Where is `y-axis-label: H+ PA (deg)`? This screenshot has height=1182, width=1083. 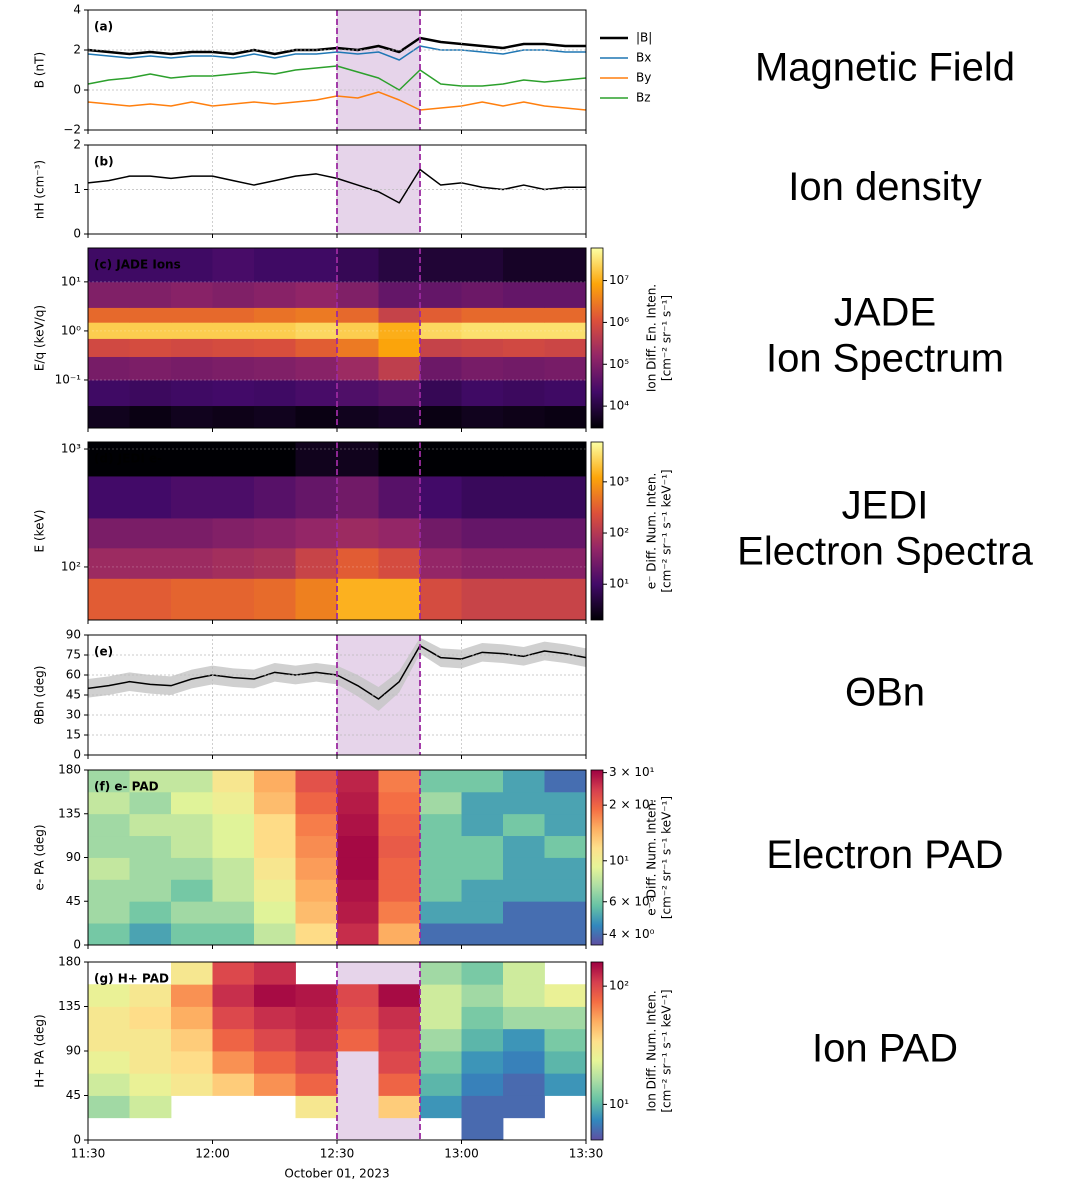
y-axis-label: H+ PA (deg) is located at coordinates (40, 1050).